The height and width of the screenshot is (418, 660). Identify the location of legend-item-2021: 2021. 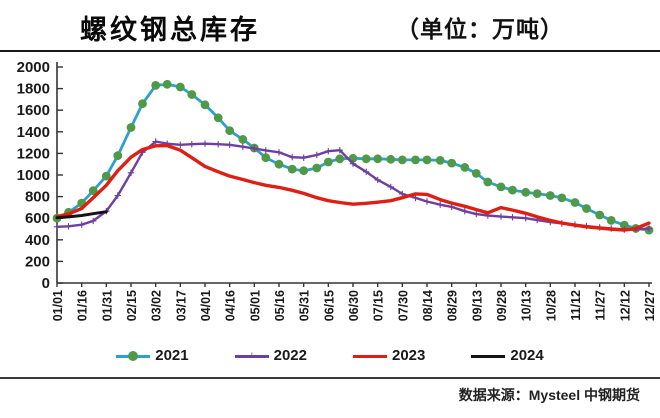
(152, 355).